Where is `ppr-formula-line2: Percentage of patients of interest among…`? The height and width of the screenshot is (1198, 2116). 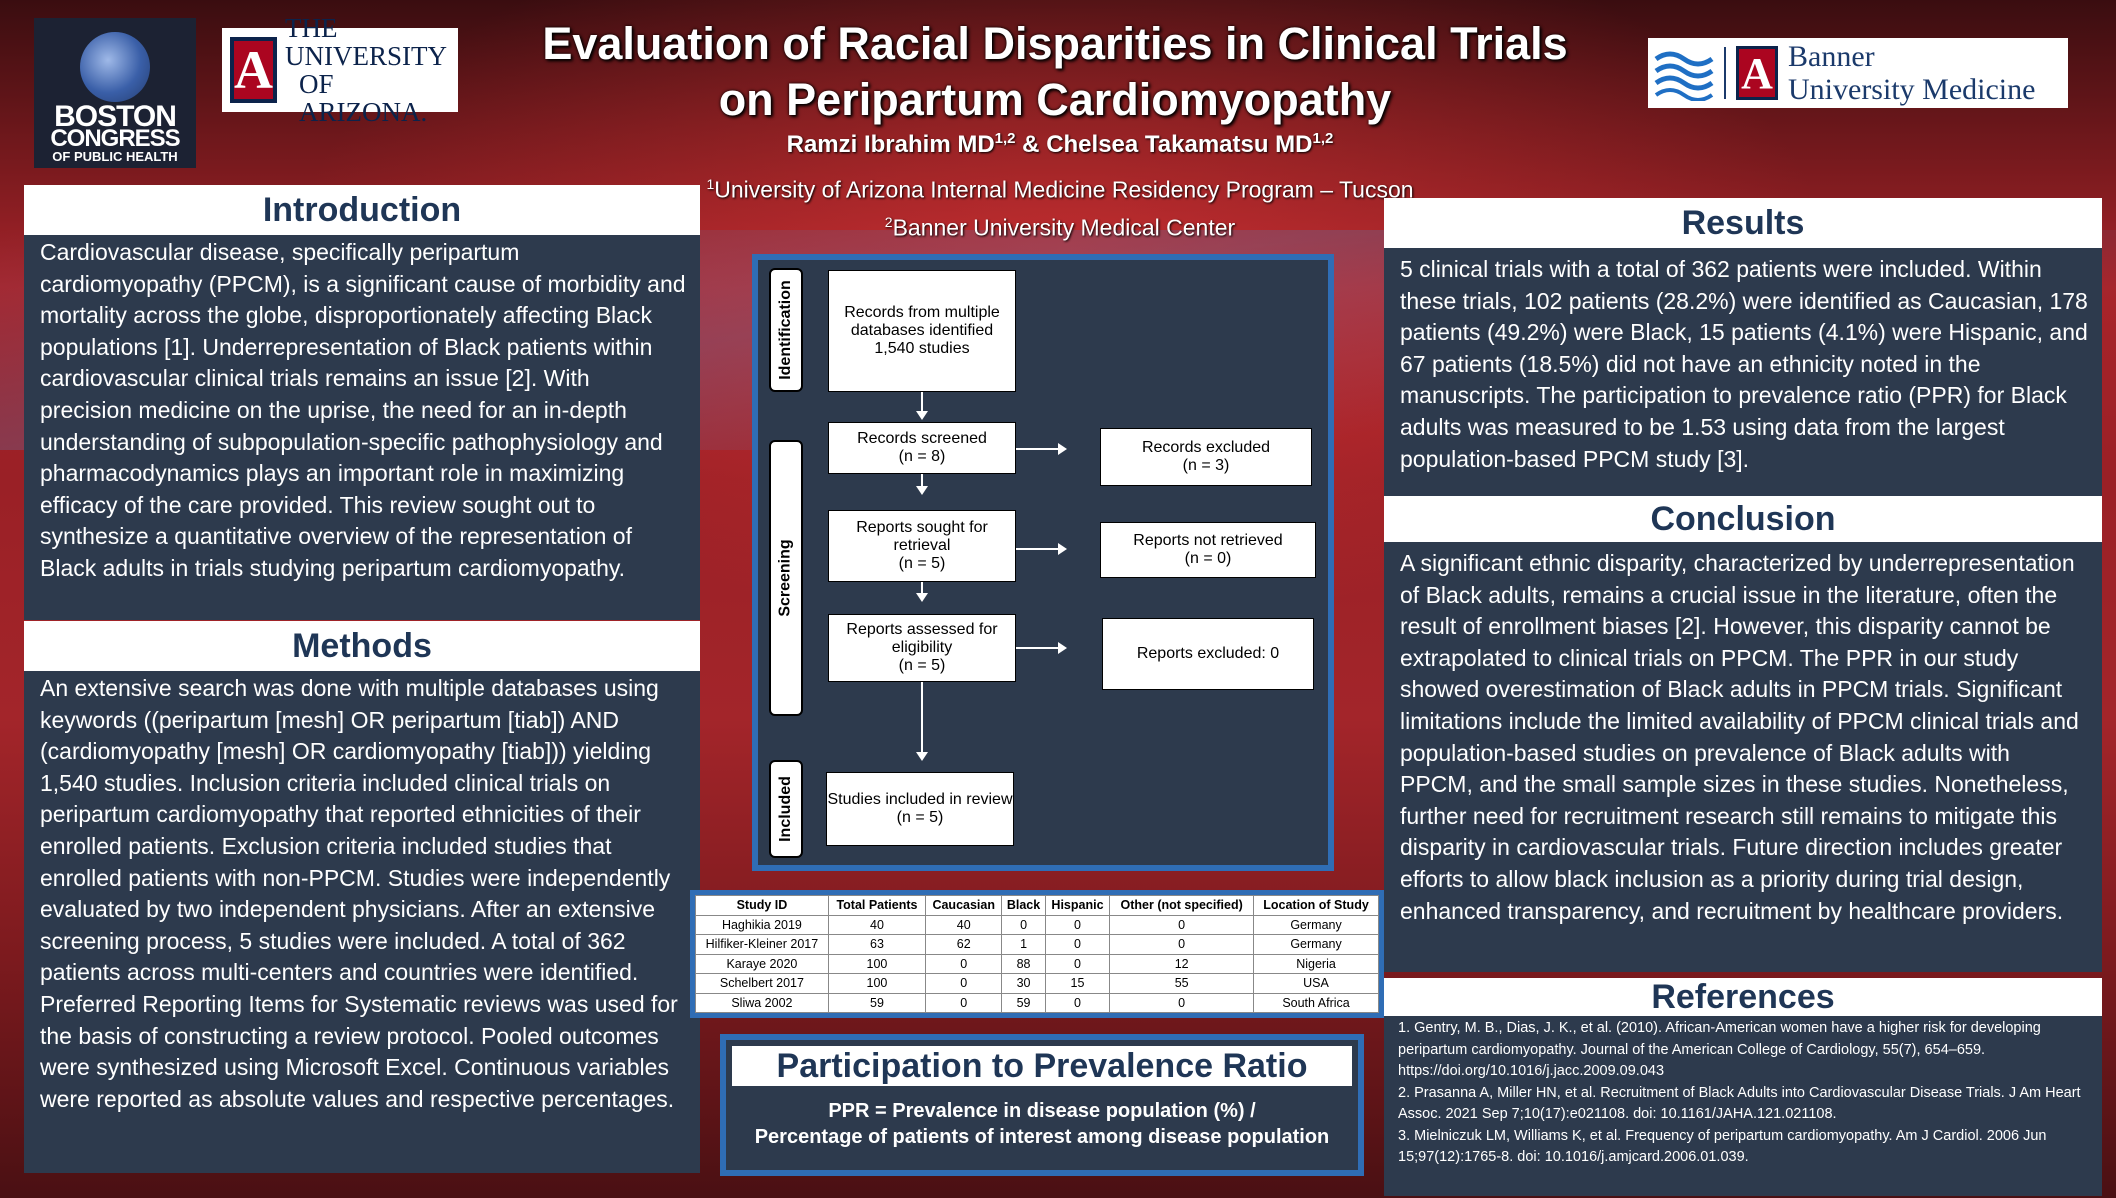
ppr-formula-line2: Percentage of patients of interest among… is located at coordinates (1042, 1137).